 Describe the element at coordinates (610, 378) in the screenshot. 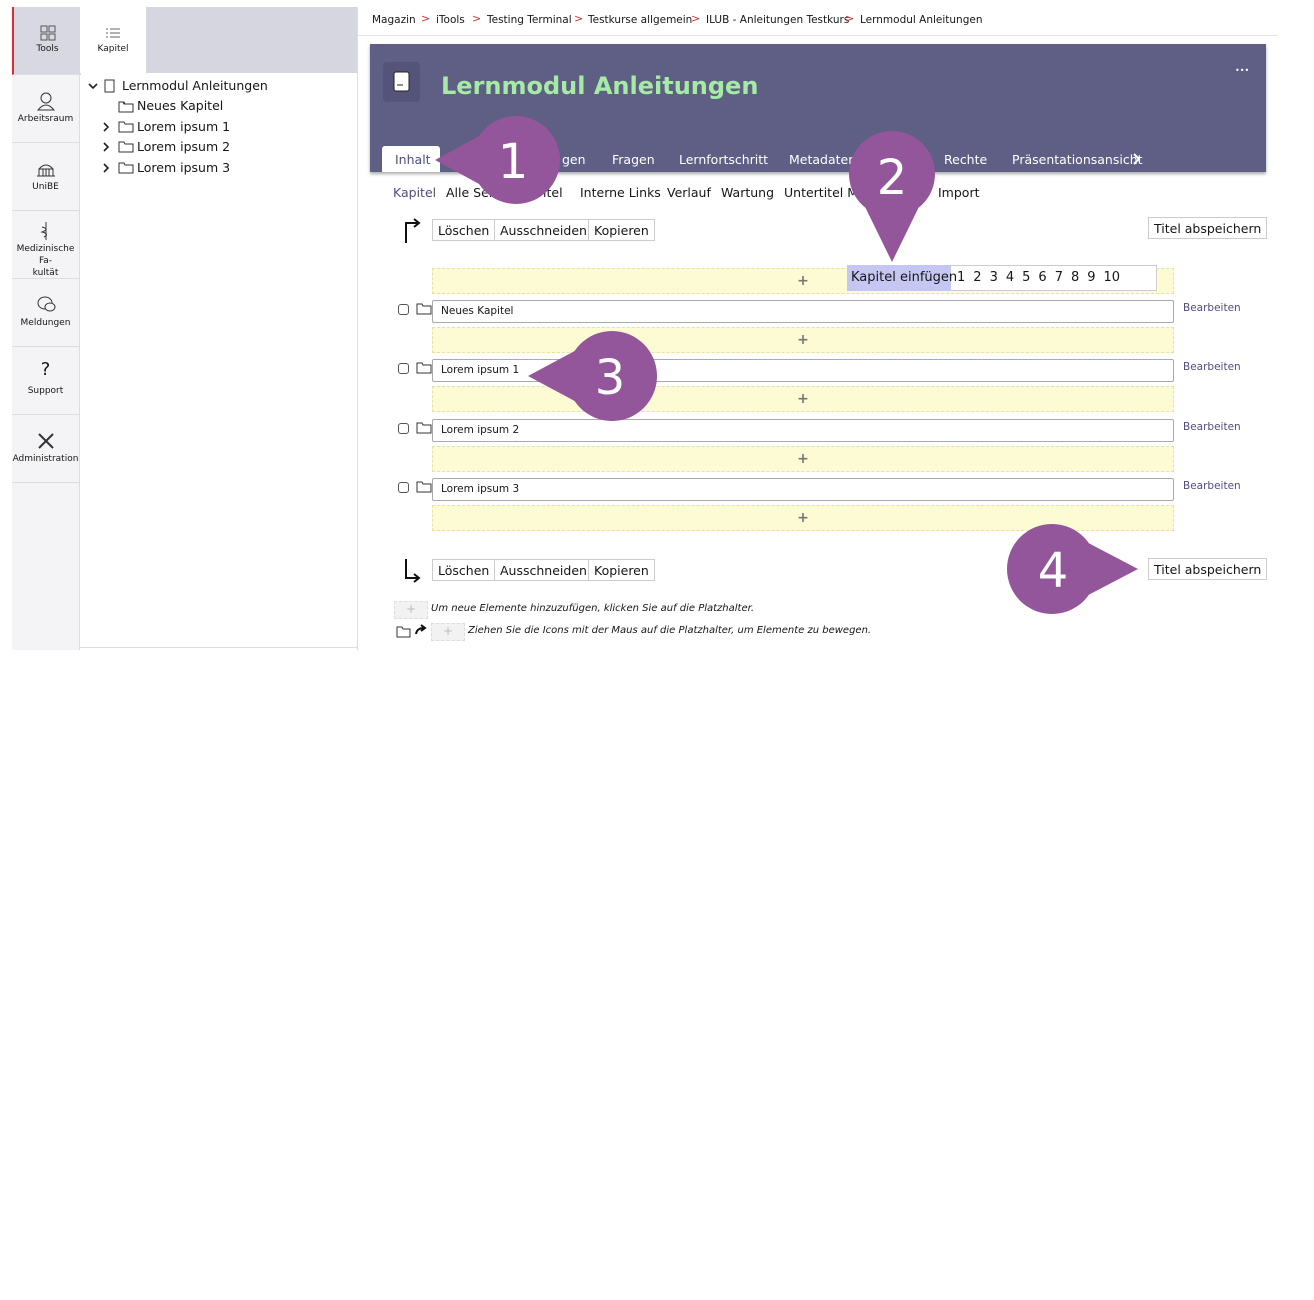

I see `callout-number: 3` at that location.